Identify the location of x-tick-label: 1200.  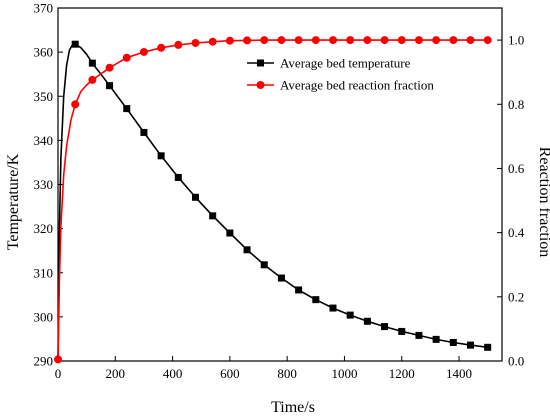
(402, 373).